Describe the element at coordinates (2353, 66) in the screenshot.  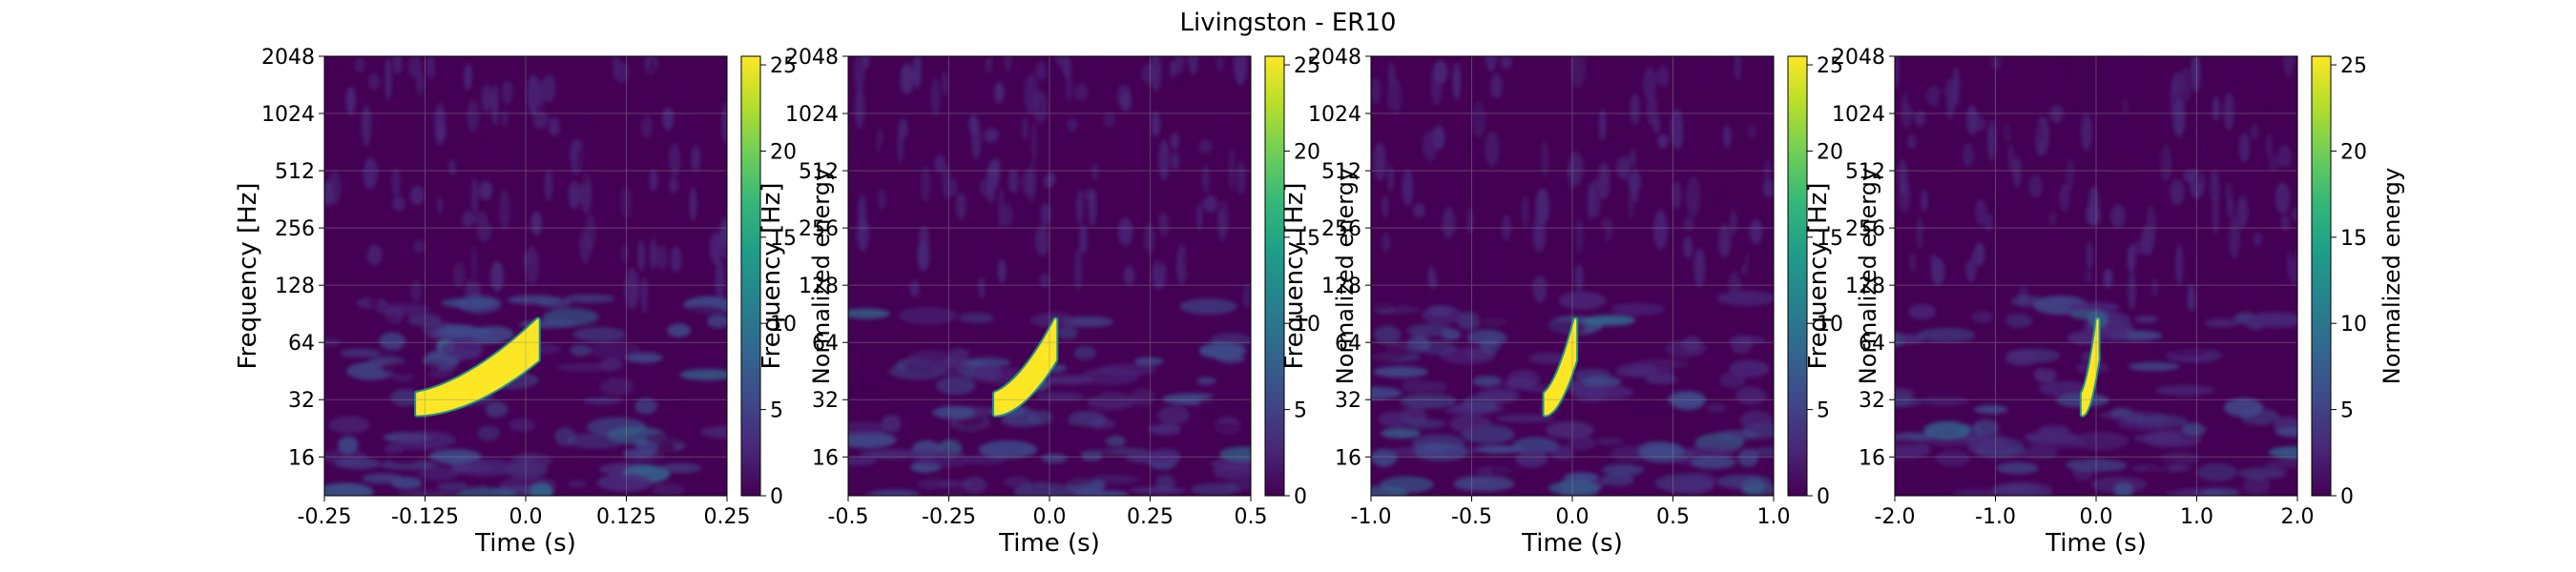
I see `colorbar-tick-label: 25` at that location.